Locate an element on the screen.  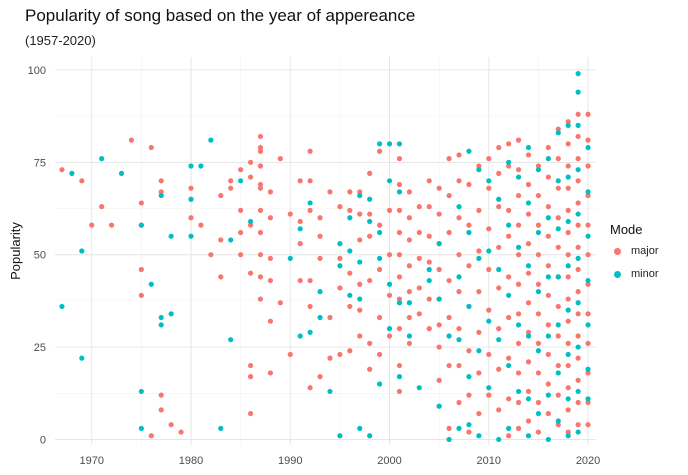
y-tick-label: 25 is located at coordinates (40, 348).